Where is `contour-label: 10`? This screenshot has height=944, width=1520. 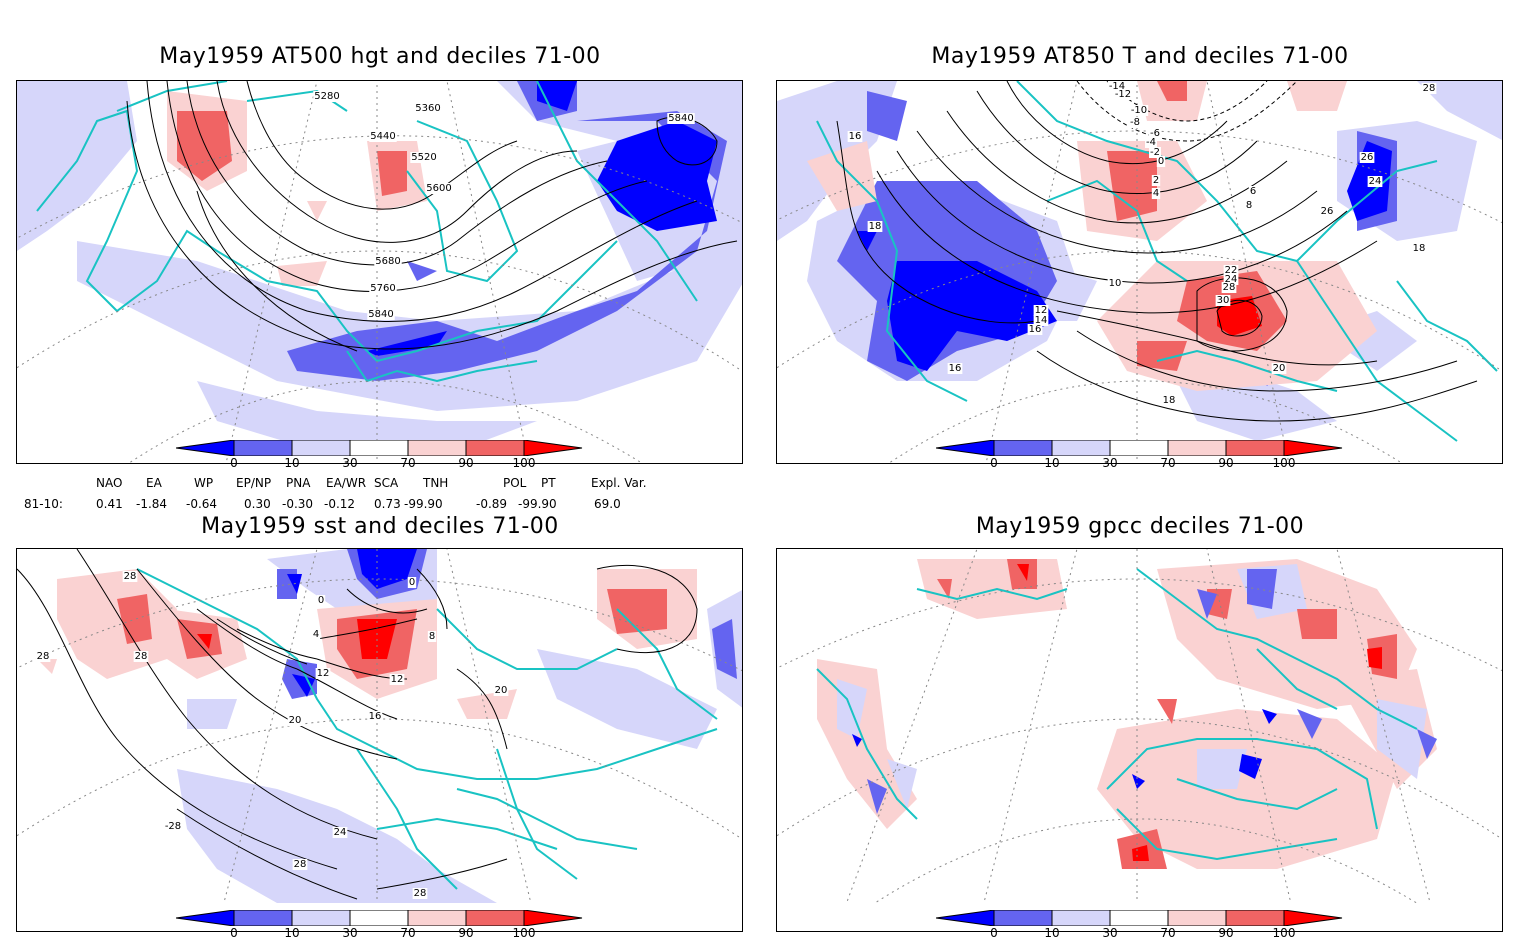 contour-label: 10 is located at coordinates (1115, 283).